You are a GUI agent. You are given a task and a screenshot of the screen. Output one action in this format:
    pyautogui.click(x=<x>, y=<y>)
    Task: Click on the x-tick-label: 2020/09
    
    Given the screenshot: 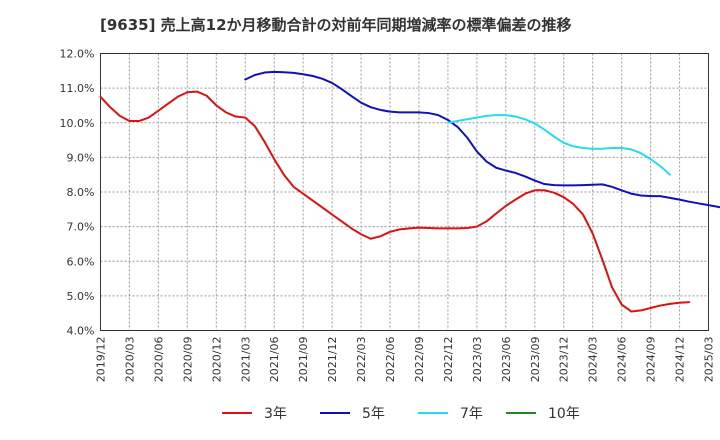 What is the action you would take?
    pyautogui.click(x=187, y=360)
    